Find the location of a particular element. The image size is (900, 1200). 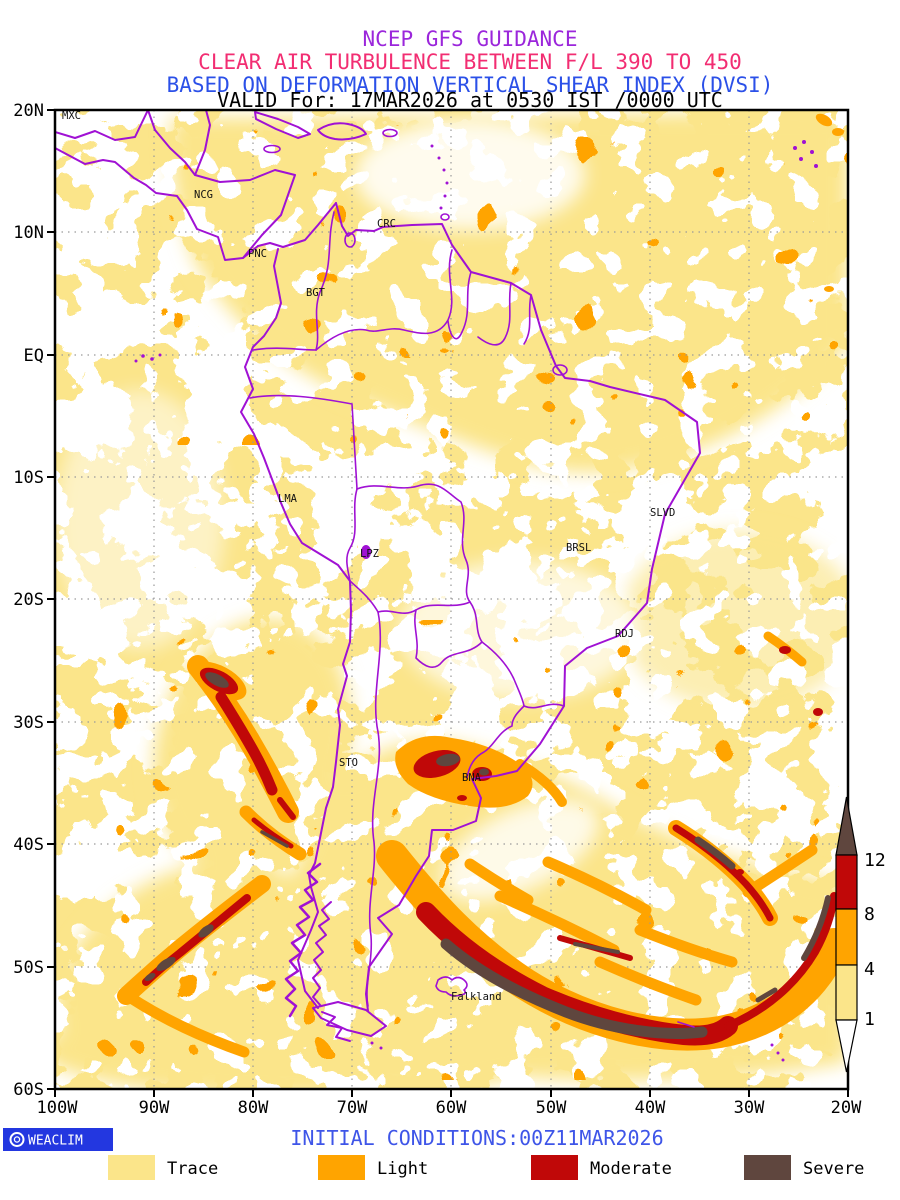

lat-label: 30S is located at coordinates (28, 723).